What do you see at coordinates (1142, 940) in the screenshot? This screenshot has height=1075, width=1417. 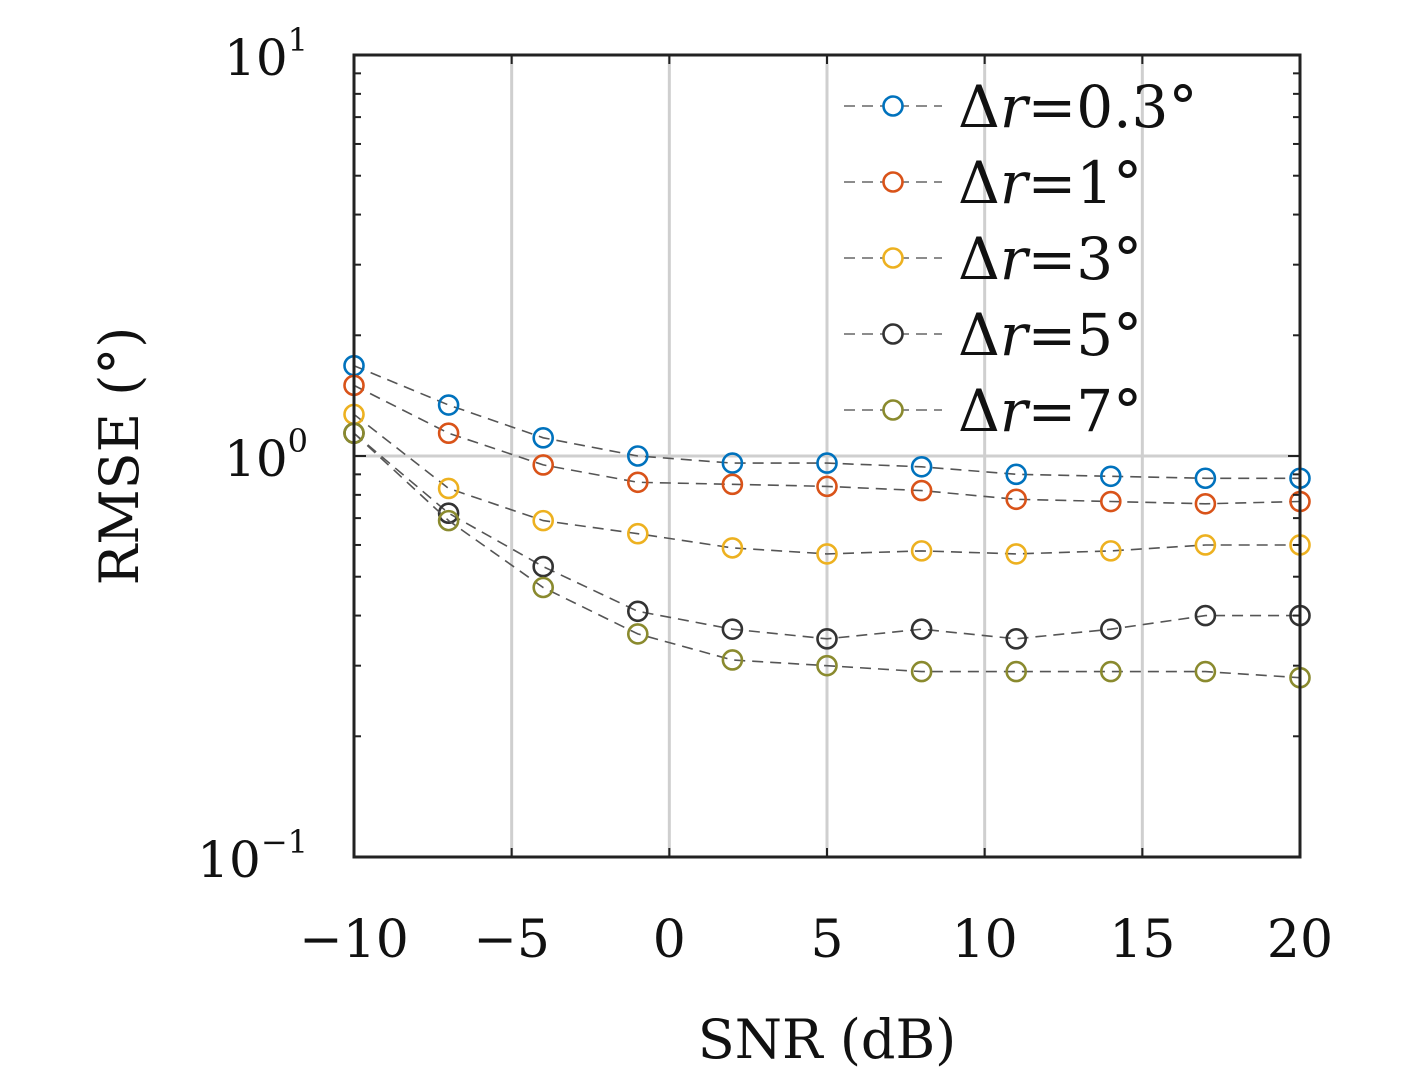 I see `x-tick-label: 15` at bounding box center [1142, 940].